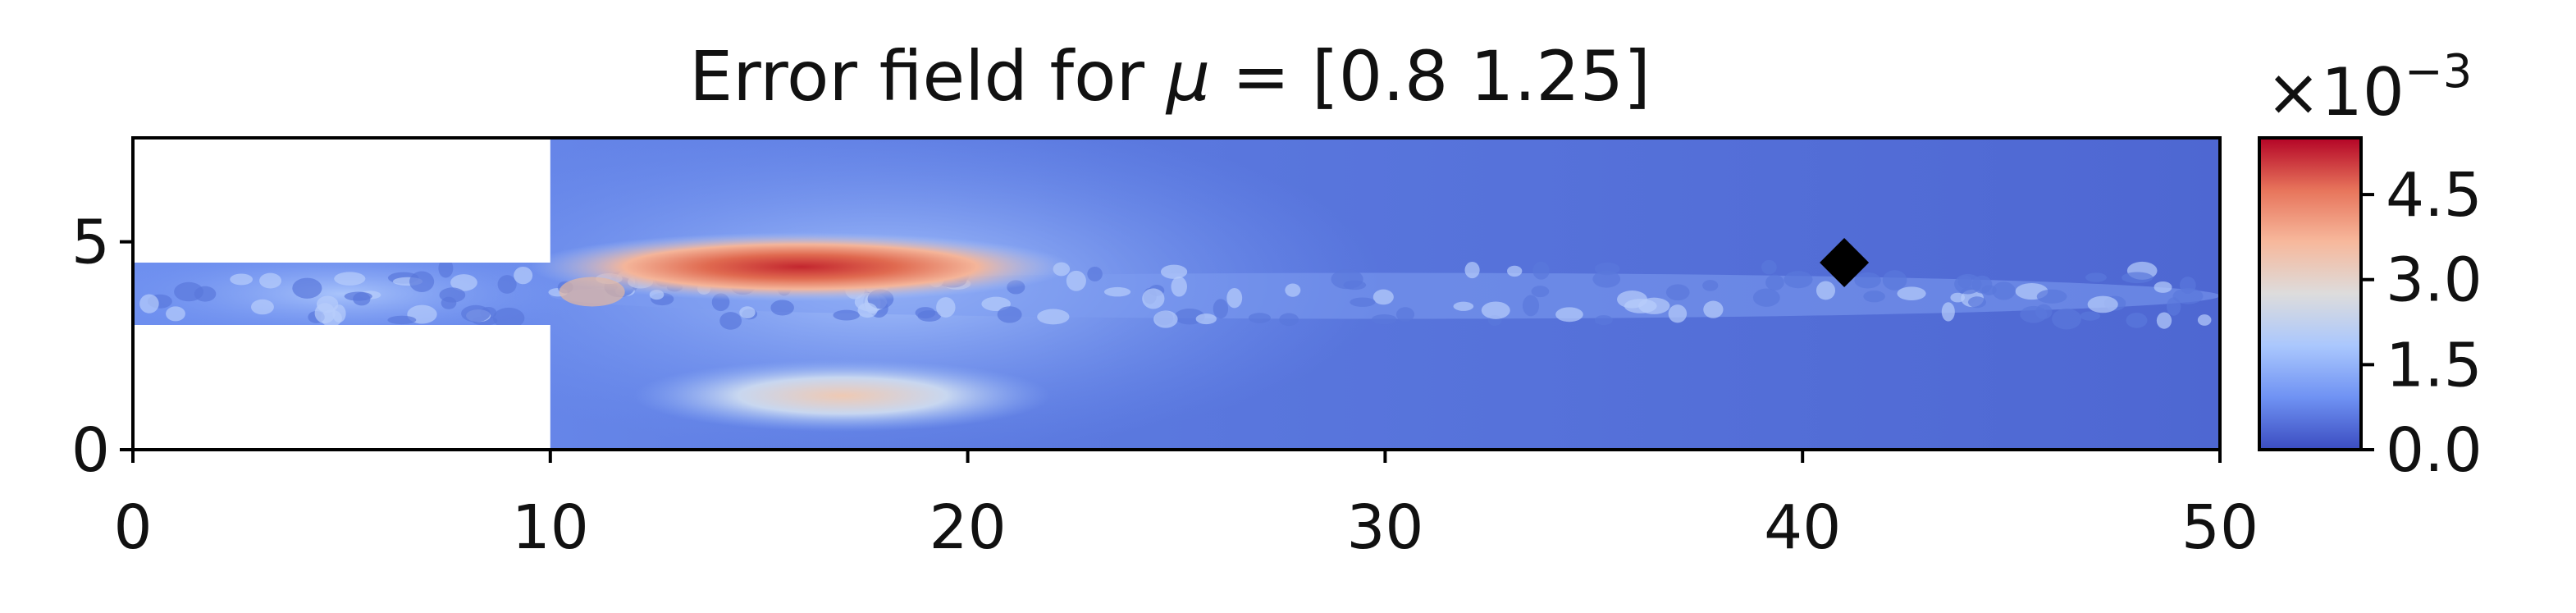 This screenshot has width=2576, height=613. Describe the element at coordinates (2434, 195) in the screenshot. I see `colorbar-tick-label: 4.5` at that location.